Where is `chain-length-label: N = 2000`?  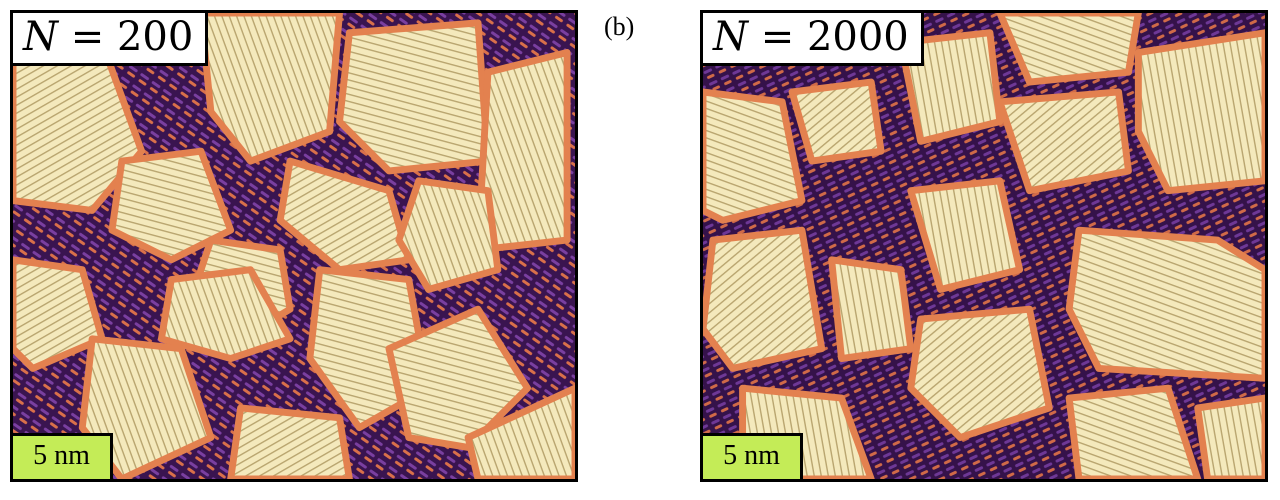
chain-length-label: N = 2000 is located at coordinates (813, 39).